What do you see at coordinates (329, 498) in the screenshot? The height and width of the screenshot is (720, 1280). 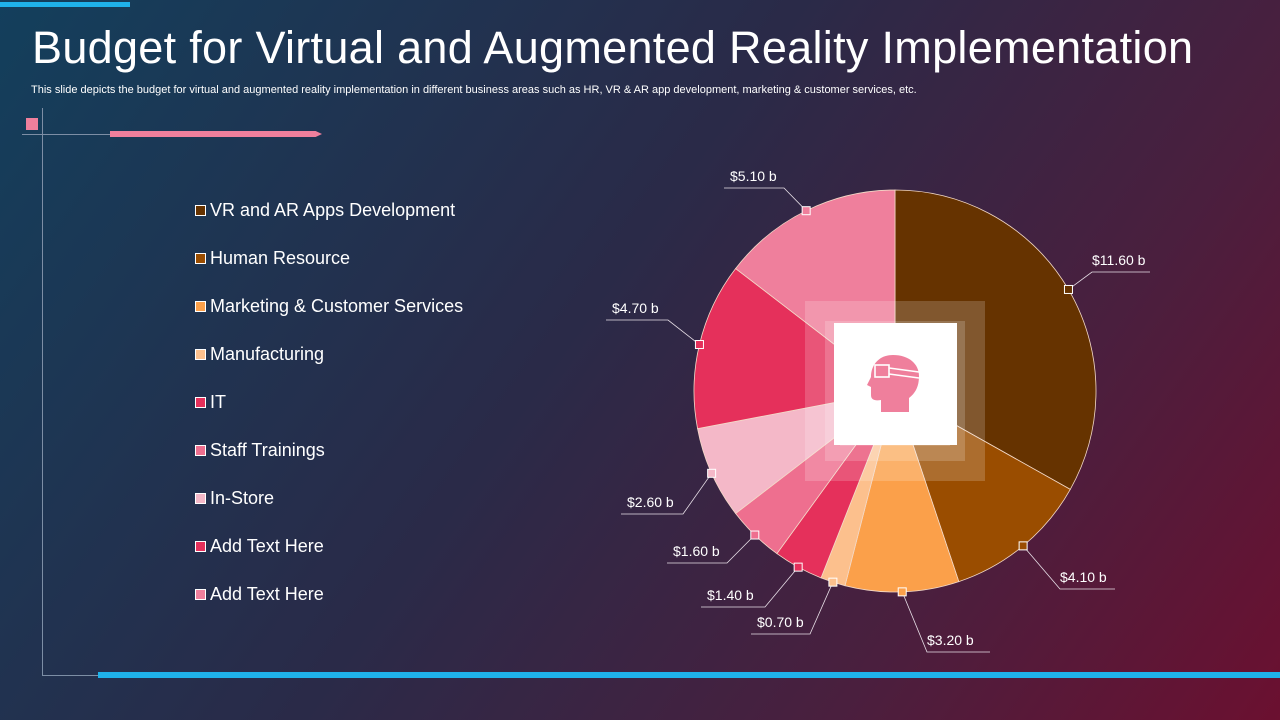 I see `legend-item: In-Store` at bounding box center [329, 498].